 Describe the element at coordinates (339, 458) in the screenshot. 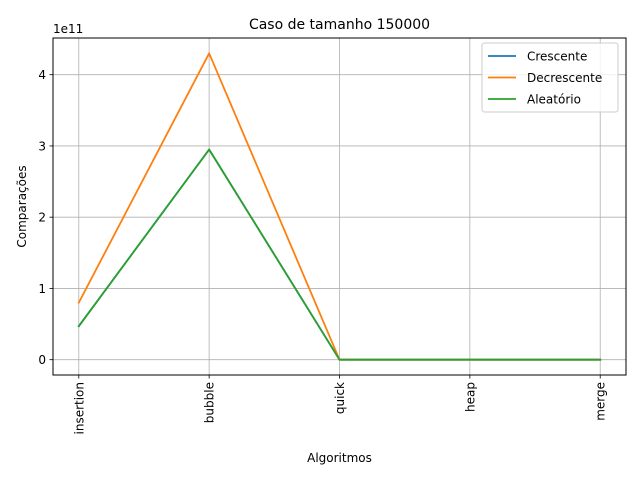

I see `x-axis-label: Algoritmos` at that location.